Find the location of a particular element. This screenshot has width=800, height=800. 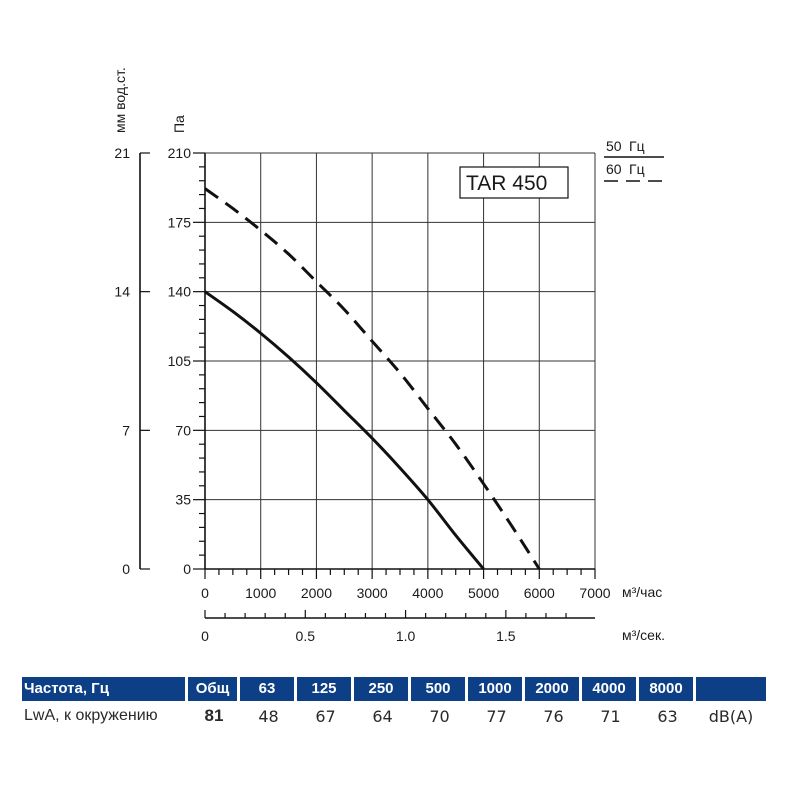

y2-tick-label: 21 is located at coordinates (122, 153).